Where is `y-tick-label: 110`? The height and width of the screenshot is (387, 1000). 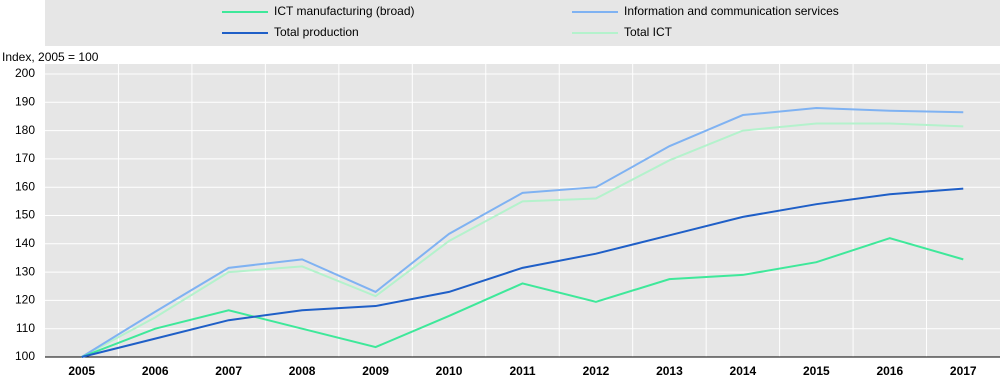
y-tick-label: 110 is located at coordinates (25, 328).